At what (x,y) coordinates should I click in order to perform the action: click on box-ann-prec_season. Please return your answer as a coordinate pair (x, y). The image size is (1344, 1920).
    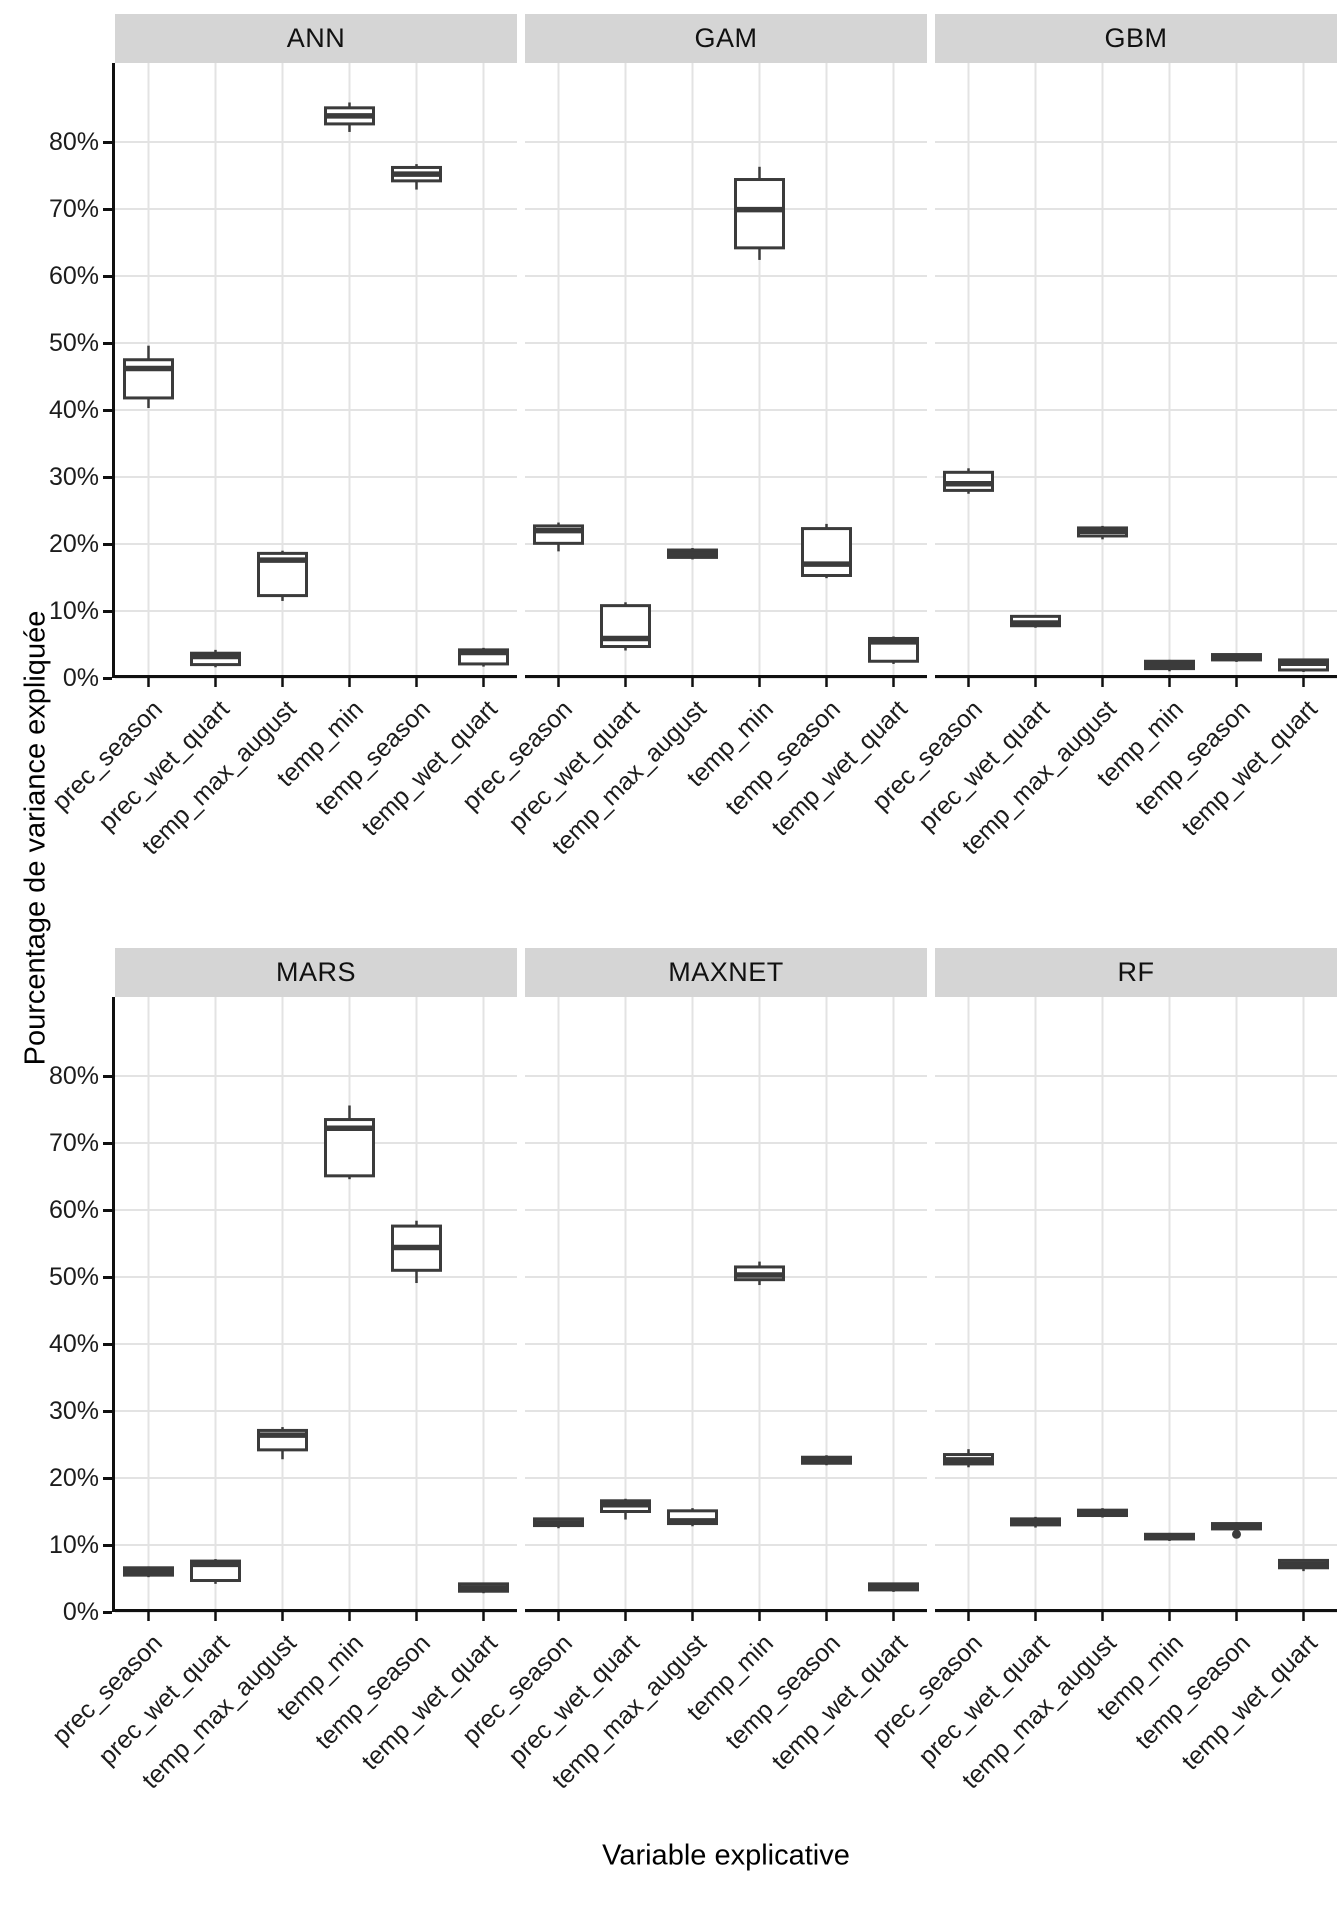
    Looking at the image, I should click on (148, 379).